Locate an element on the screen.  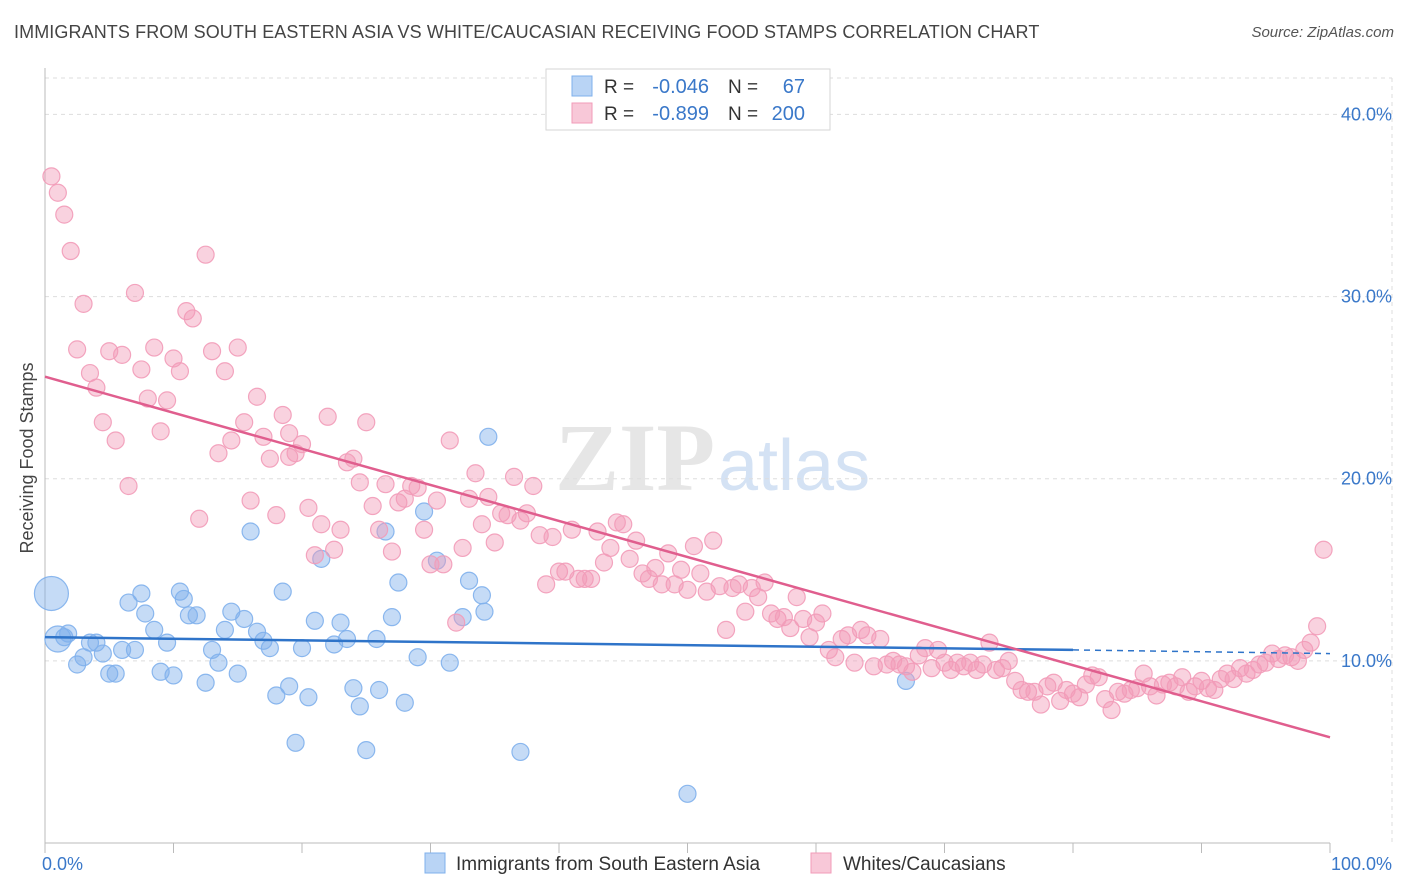
source-label: Source: ZipAtlas.com is located at coordinates (1322, 32).